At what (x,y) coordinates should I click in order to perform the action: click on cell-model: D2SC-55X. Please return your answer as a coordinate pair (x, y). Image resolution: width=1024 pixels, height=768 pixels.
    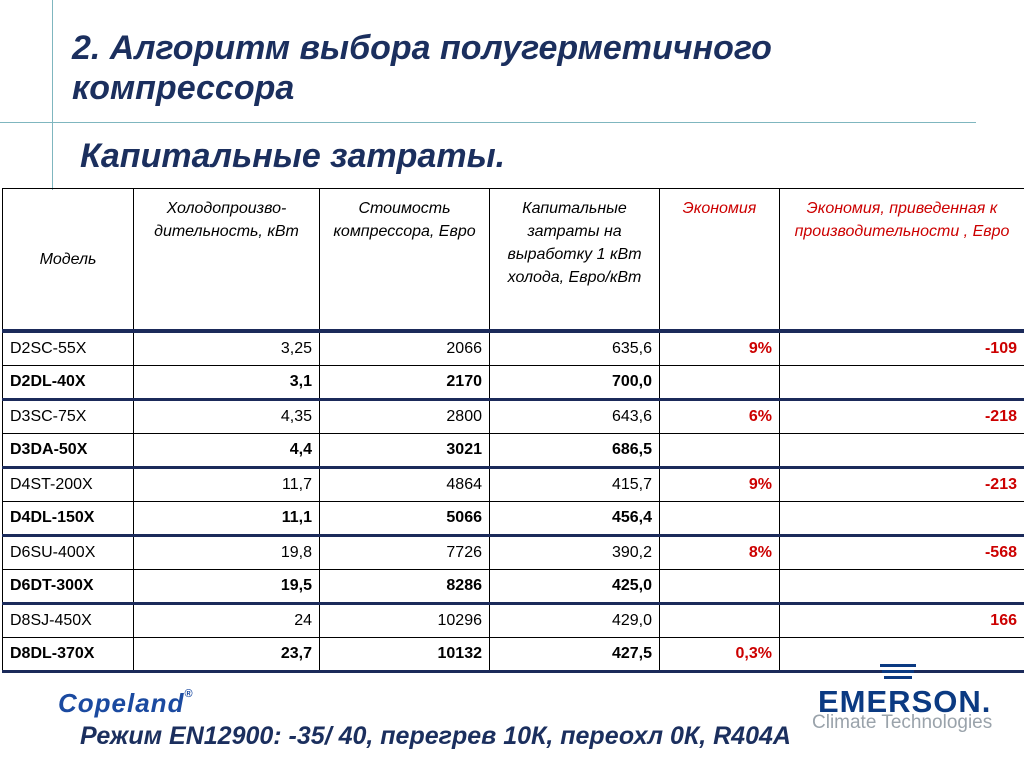
    Looking at the image, I should click on (68, 348).